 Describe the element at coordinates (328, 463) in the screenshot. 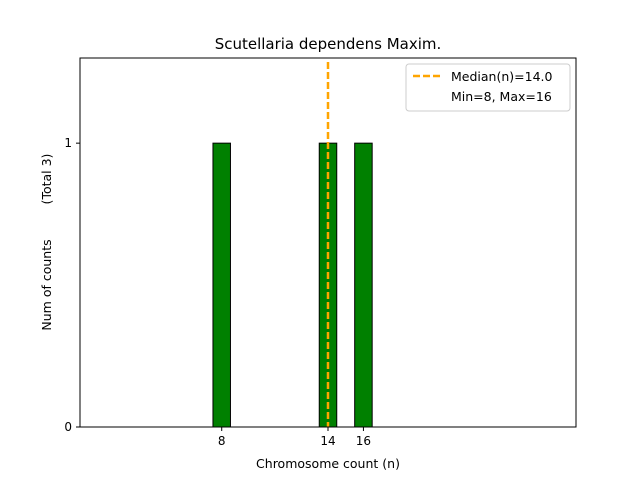

I see `x-axis-label: Chromosome count (n)` at that location.